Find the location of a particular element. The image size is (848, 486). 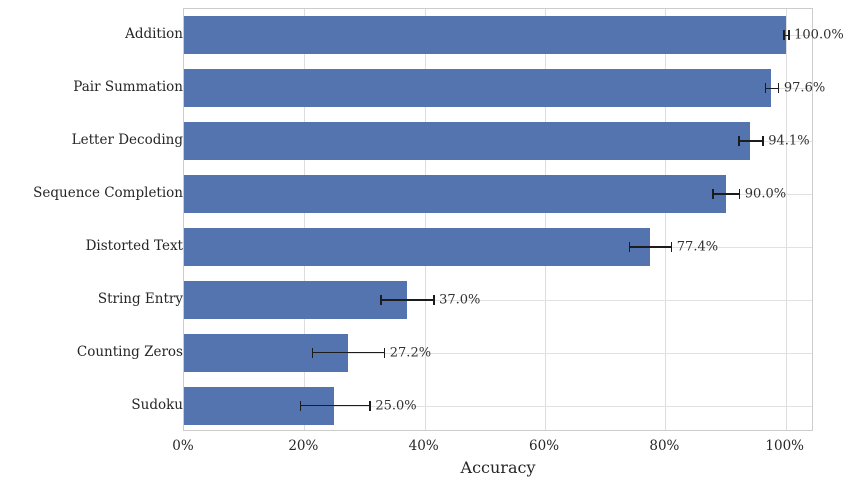

x-tick-label: 0% is located at coordinates (183, 446).